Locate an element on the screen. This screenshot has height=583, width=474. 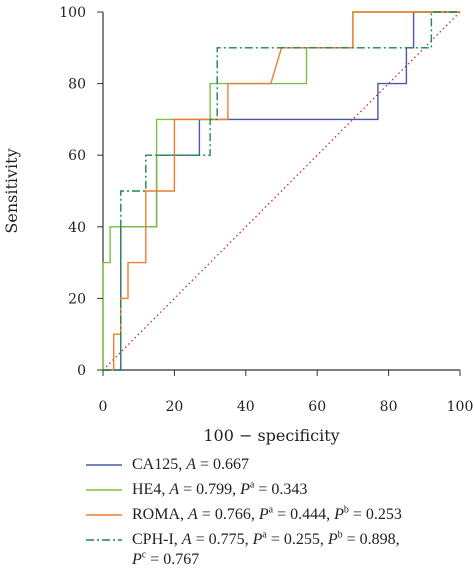
x-tick-label: 60 is located at coordinates (317, 407).